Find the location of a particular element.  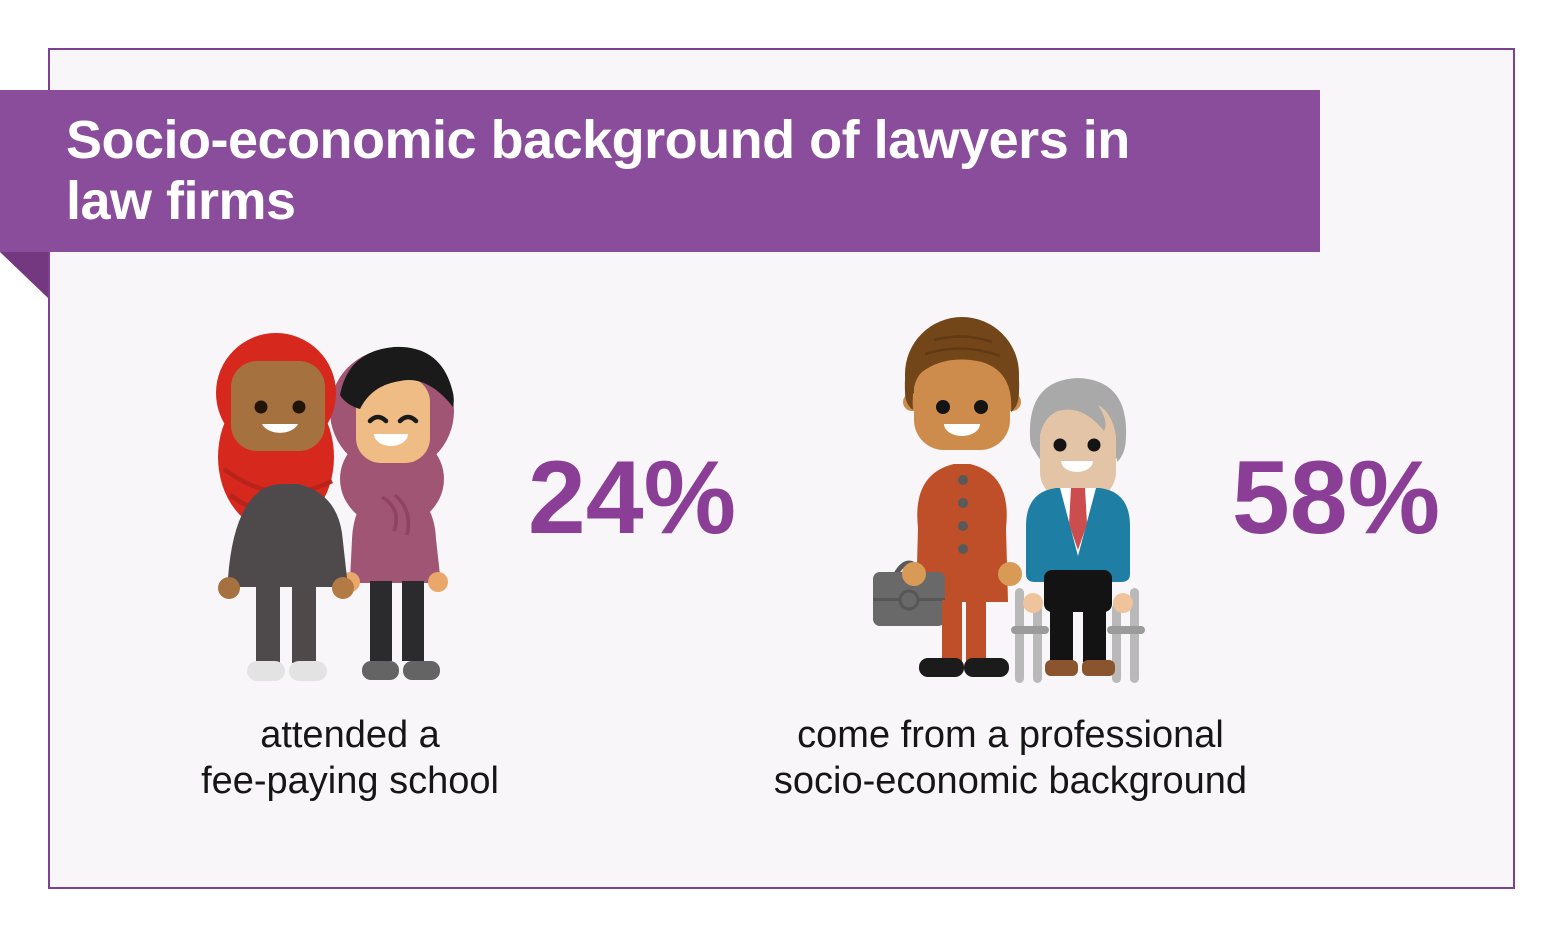

person-hijab is located at coordinates (285, 507).